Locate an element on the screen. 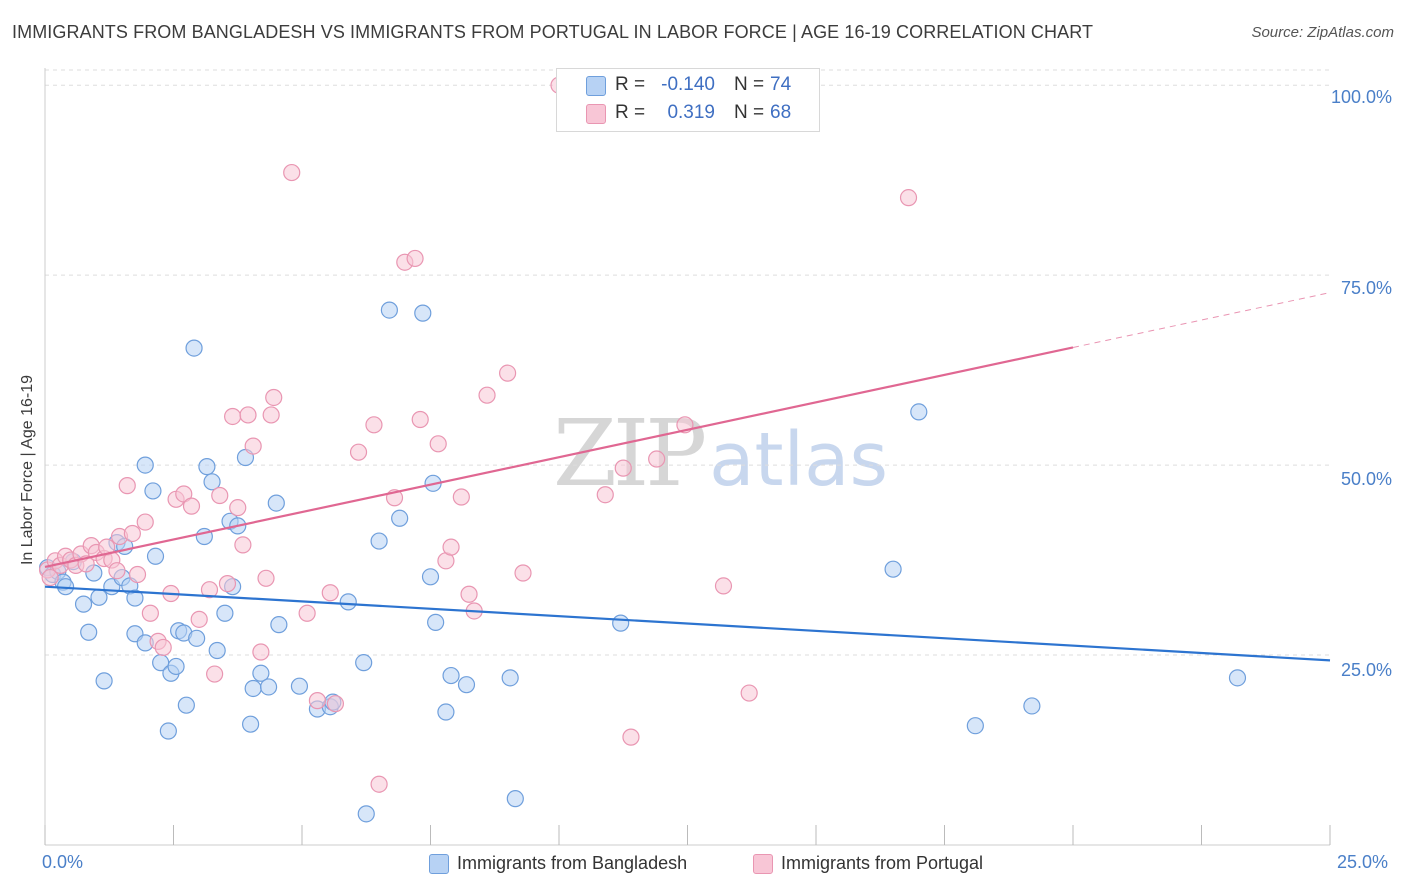 Image resolution: width=1406 pixels, height=892 pixels. stats-row-bangladesh: R = -0.140 N = 74 is located at coordinates (688, 86).